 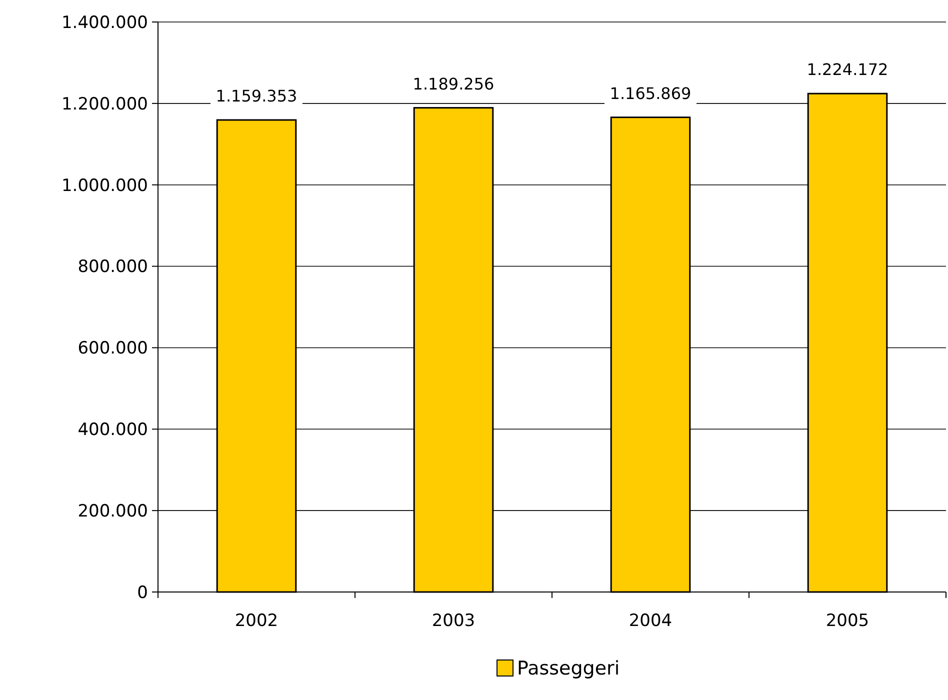 What do you see at coordinates (104, 22) in the screenshot?
I see `y-tick-label: 1.400.000` at bounding box center [104, 22].